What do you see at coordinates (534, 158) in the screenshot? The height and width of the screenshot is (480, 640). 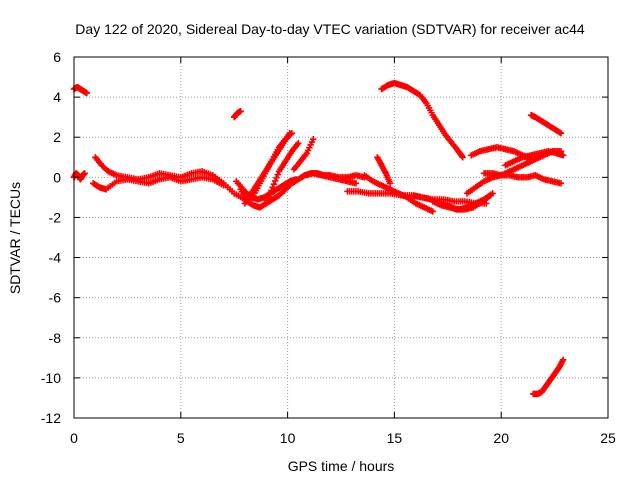 I see `series-arc-20-22-wave` at bounding box center [534, 158].